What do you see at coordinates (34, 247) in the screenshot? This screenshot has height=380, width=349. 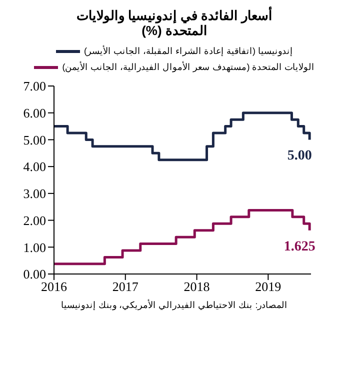 I see `y-tick-label: 1.00` at bounding box center [34, 247].